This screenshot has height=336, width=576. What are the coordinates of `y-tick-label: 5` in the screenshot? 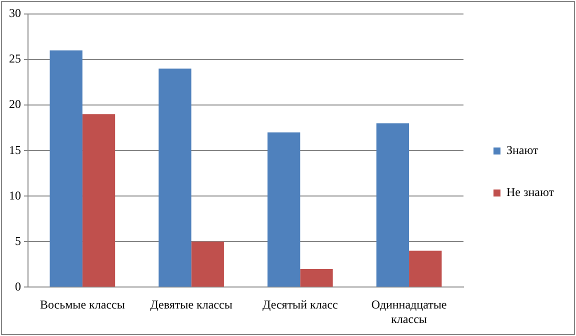 It's located at (18, 241).